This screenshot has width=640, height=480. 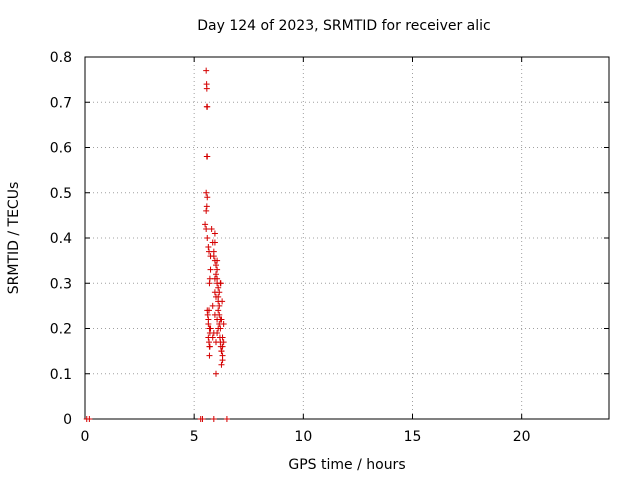 What do you see at coordinates (194, 437) in the screenshot?
I see `x-tick-label: 5` at bounding box center [194, 437].